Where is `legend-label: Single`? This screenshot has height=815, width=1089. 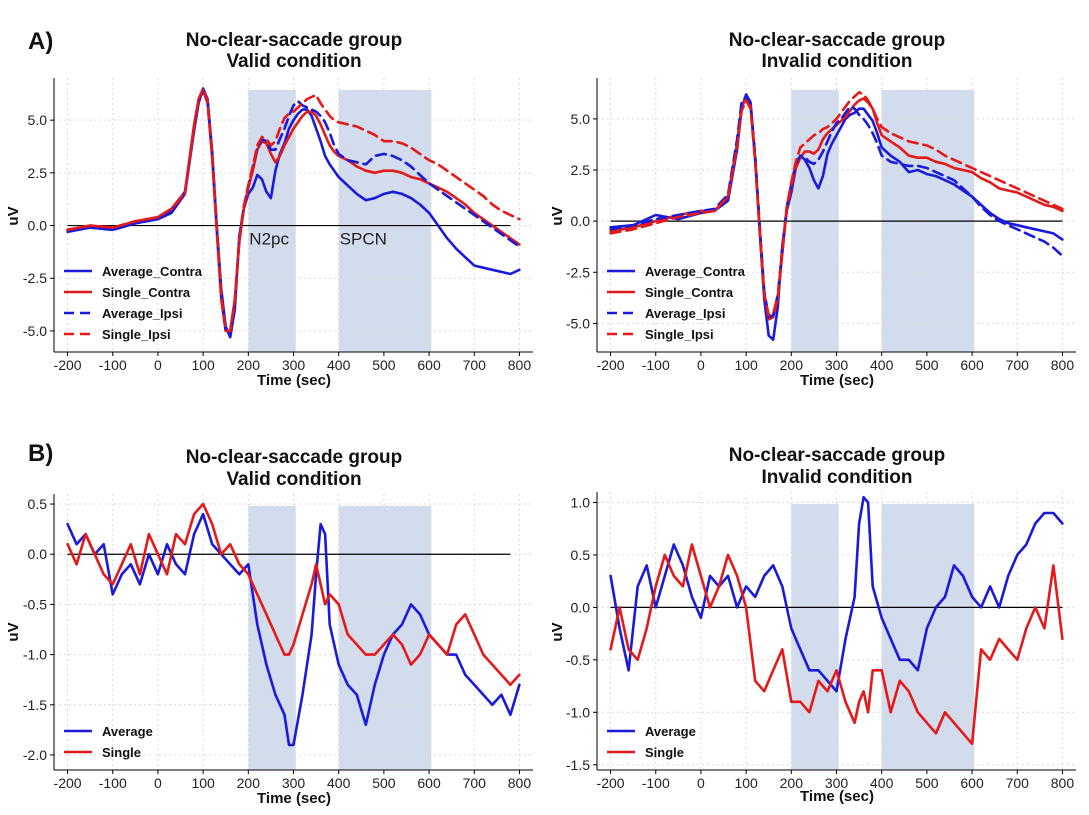 legend-label: Single is located at coordinates (121, 752).